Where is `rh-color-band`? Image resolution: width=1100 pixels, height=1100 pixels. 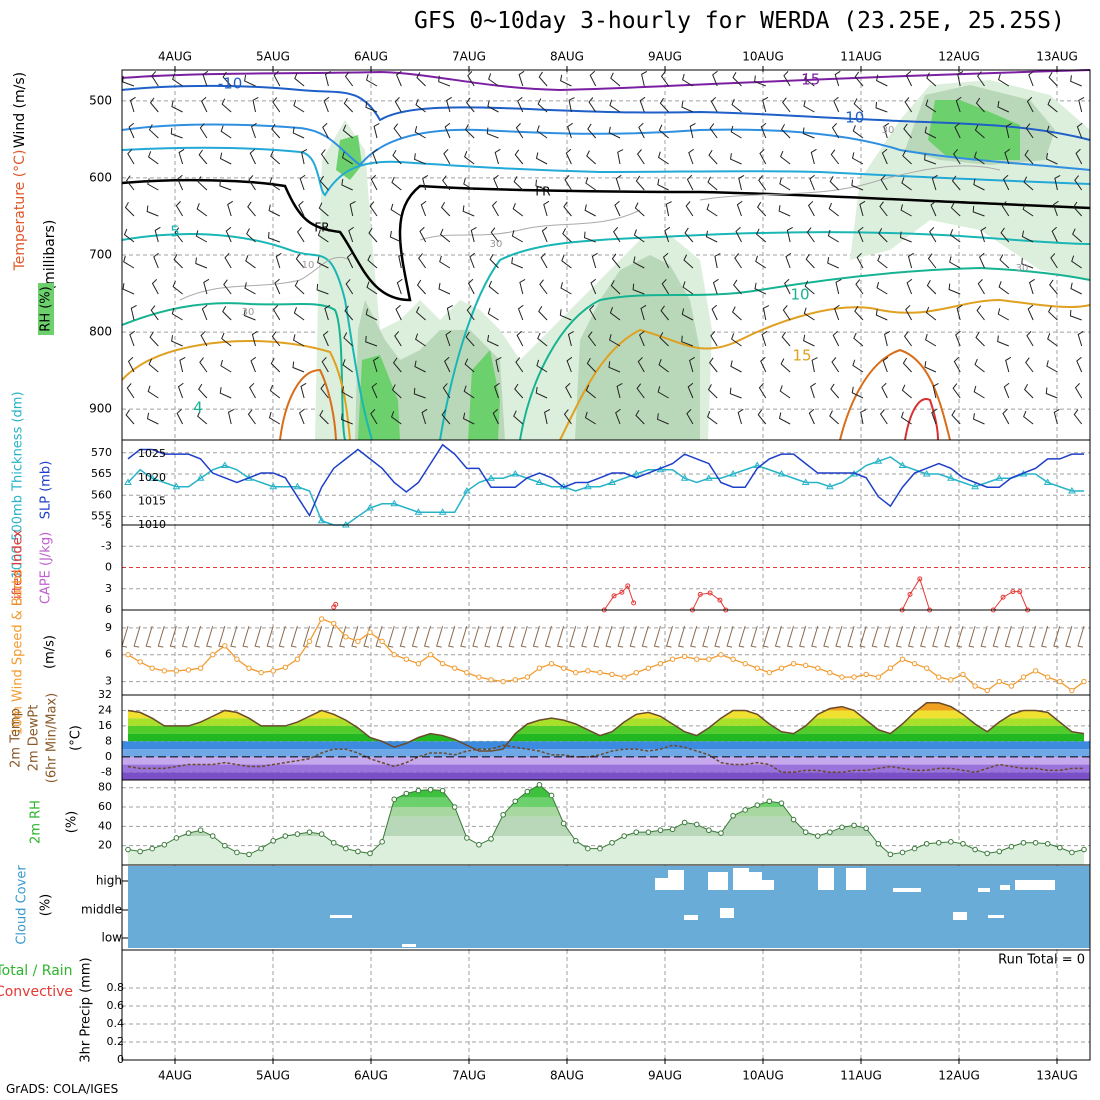 rh-color-band is located at coordinates (606, 812).